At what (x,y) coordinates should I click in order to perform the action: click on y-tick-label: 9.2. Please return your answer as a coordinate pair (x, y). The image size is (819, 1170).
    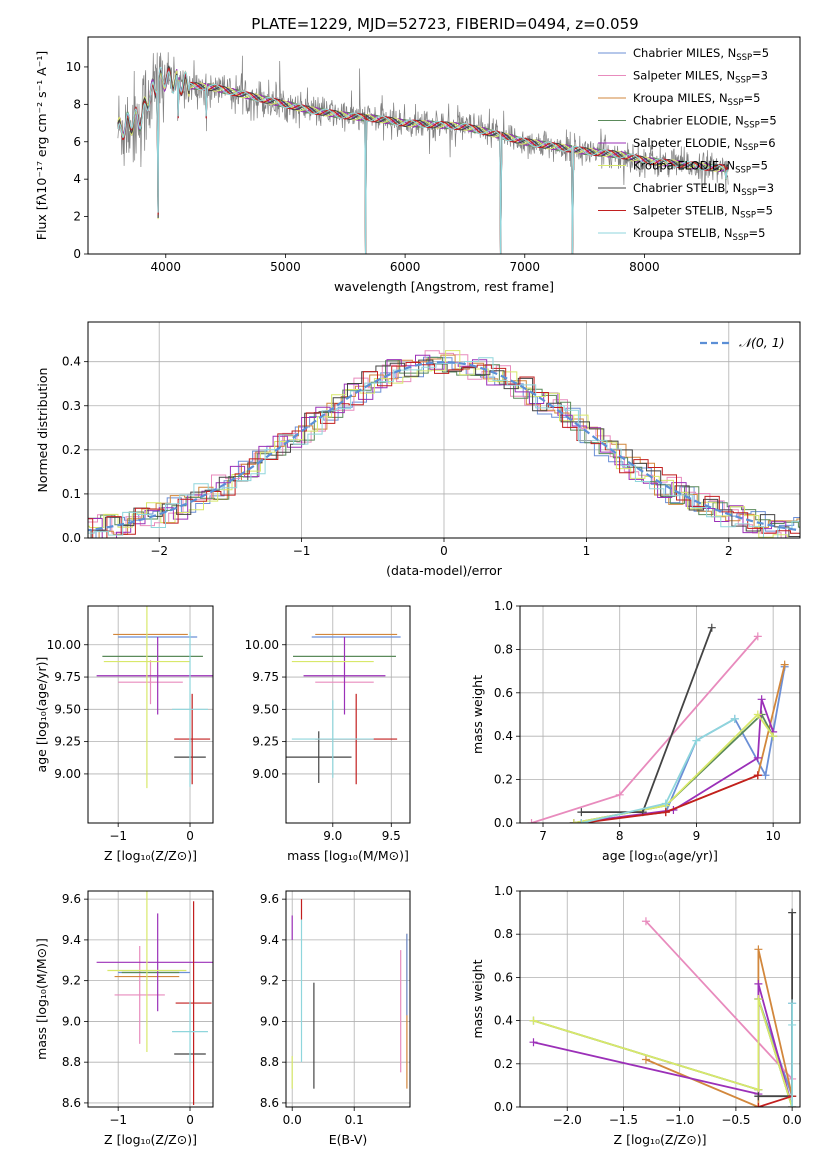
    Looking at the image, I should click on (71, 981).